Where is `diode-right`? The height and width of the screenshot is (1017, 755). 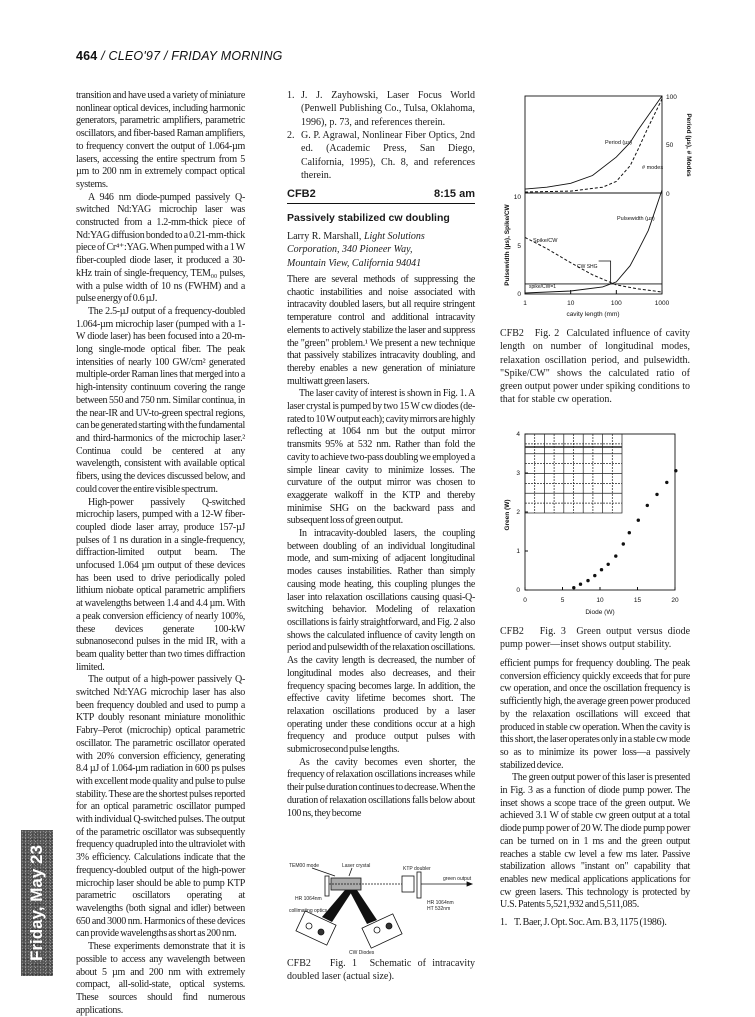 diode-right is located at coordinates (382, 931).